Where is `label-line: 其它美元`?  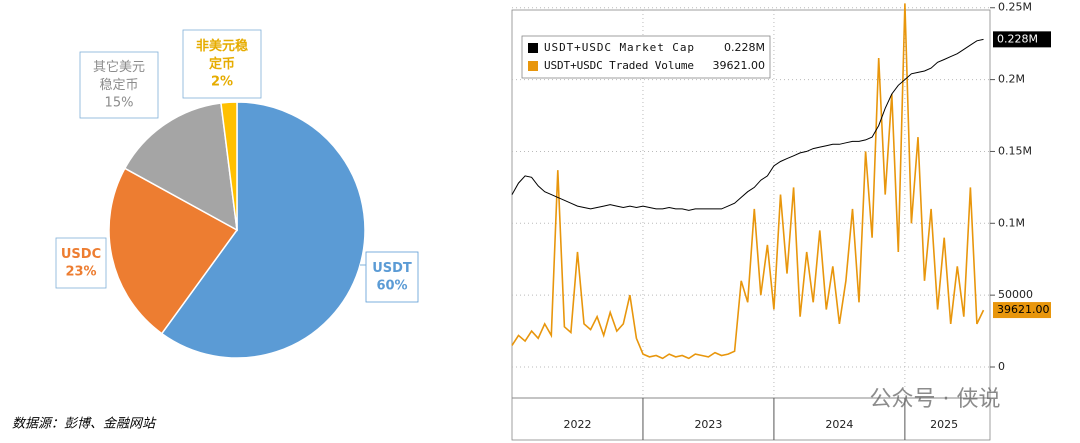 label-line: 其它美元 is located at coordinates (119, 67).